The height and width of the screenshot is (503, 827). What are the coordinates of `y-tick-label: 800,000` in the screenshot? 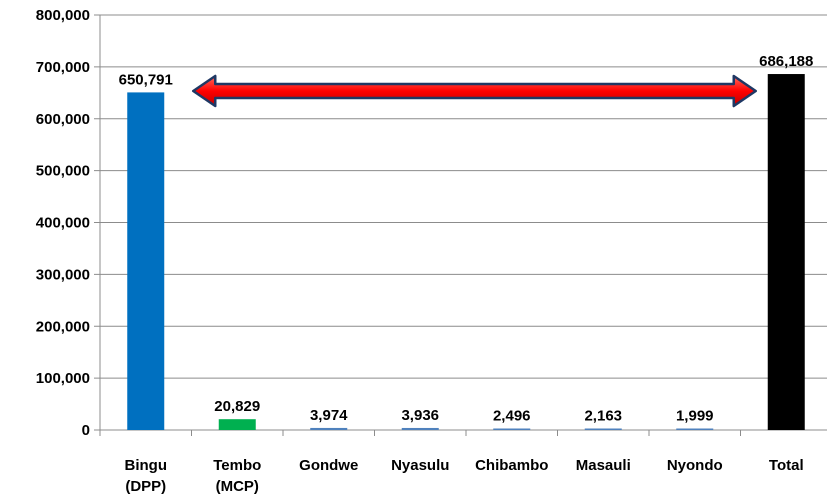 It's located at (63, 15).